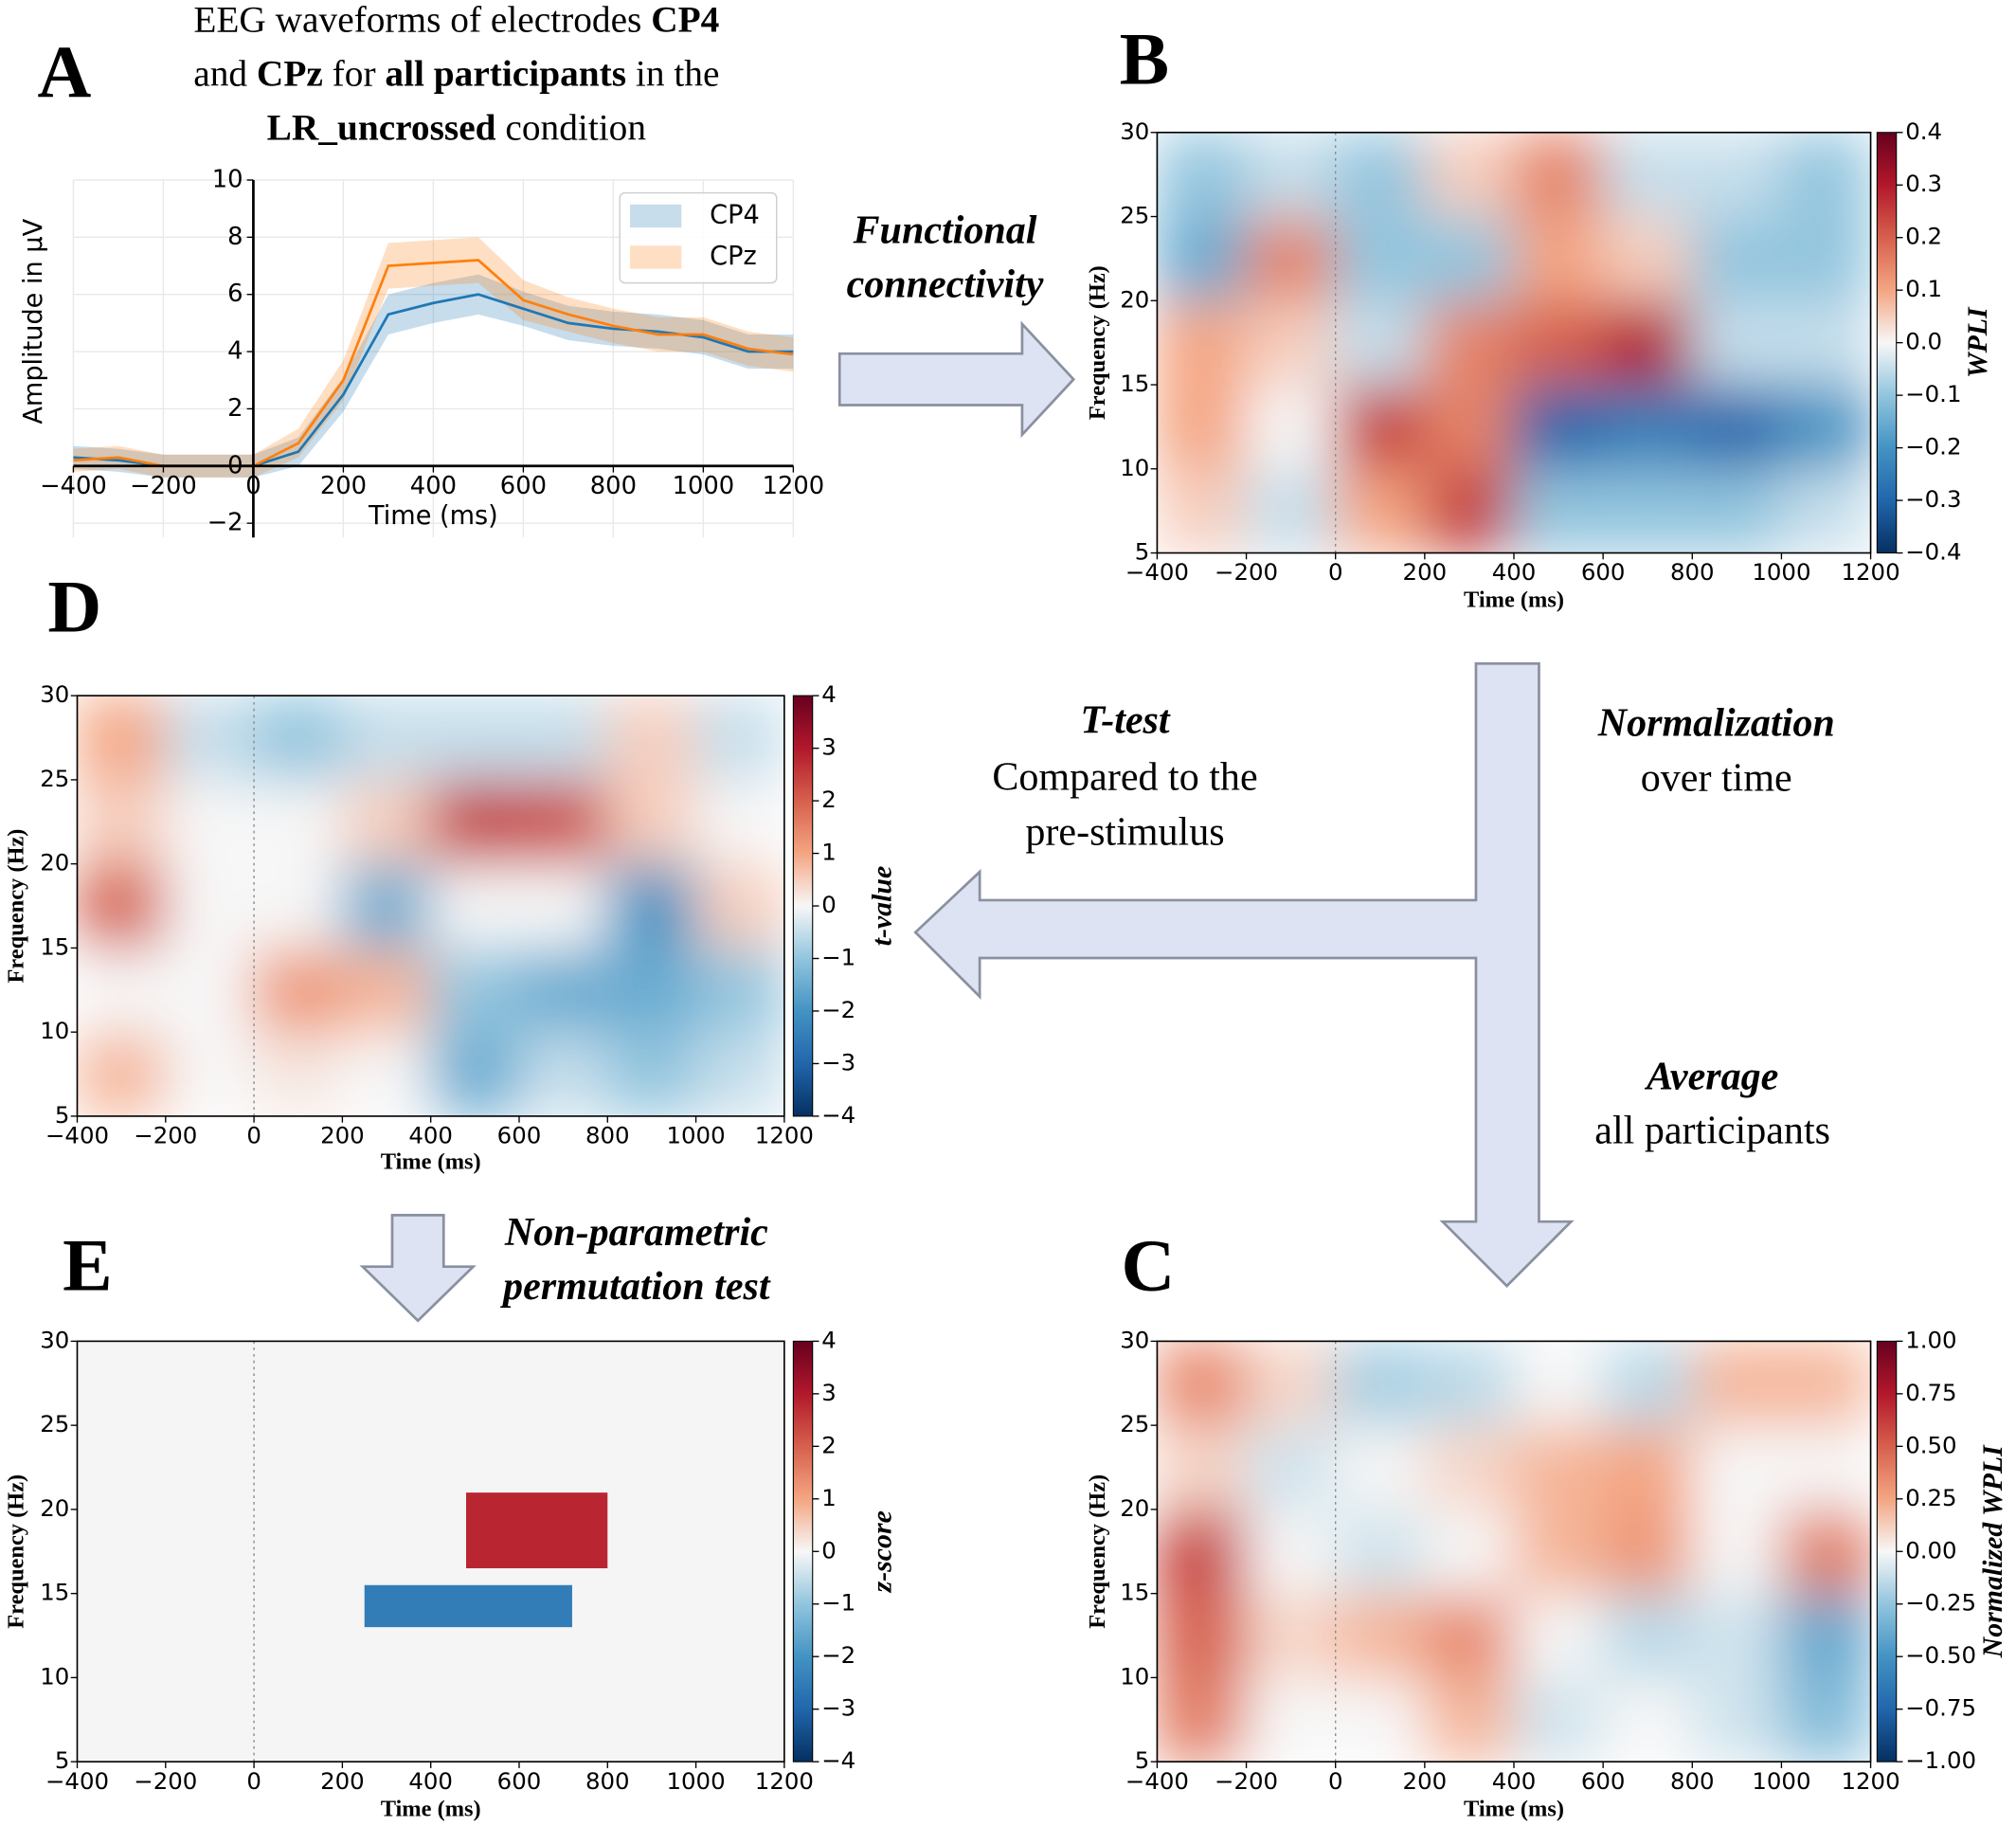  Describe the element at coordinates (1930, 1444) in the screenshot. I see `colorbar-tick-label: 0.50` at that location.